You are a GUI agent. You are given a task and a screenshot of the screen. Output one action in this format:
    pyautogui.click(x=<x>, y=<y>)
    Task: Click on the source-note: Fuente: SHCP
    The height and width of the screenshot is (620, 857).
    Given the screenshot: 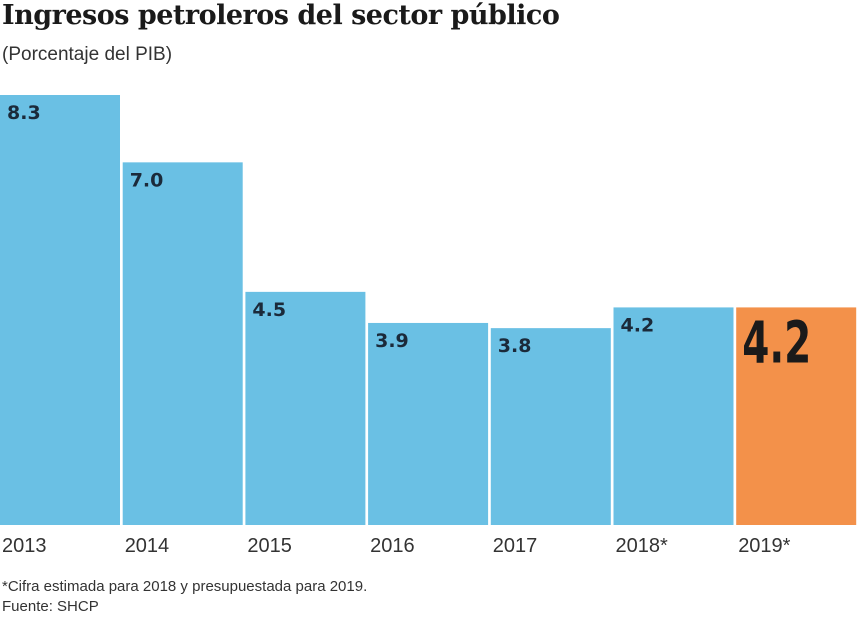 What is the action you would take?
    pyautogui.click(x=50, y=606)
    